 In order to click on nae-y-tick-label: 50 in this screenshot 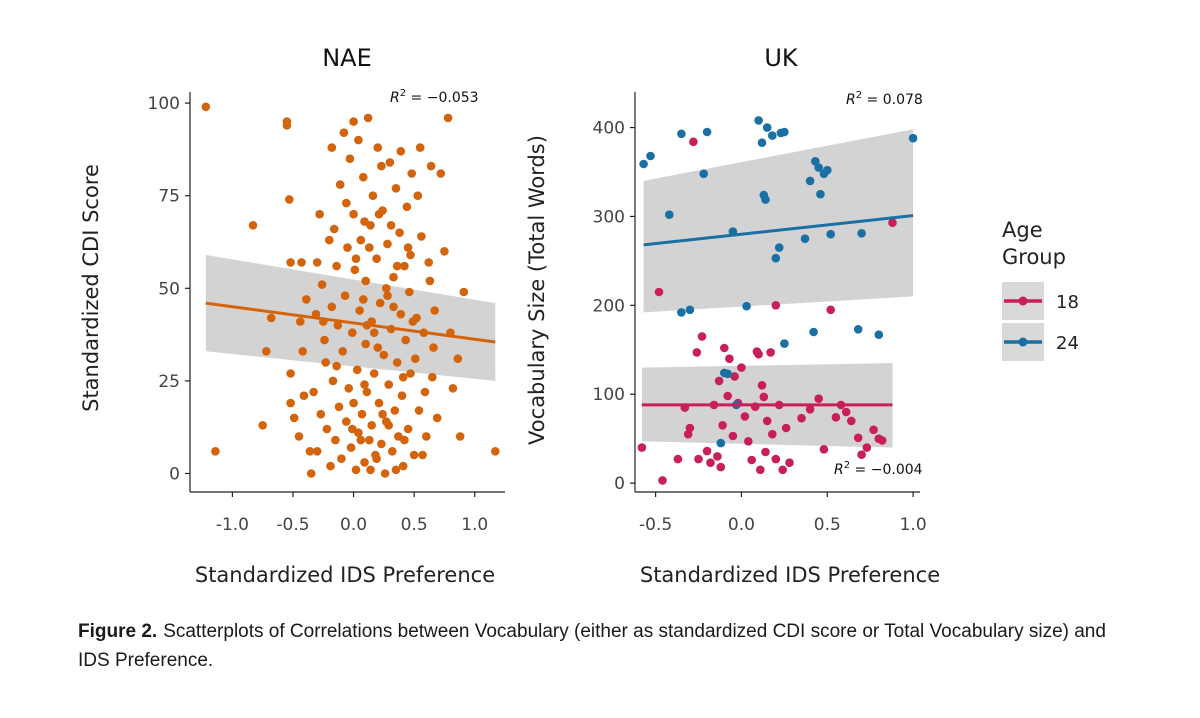, I will do `click(169, 289)`.